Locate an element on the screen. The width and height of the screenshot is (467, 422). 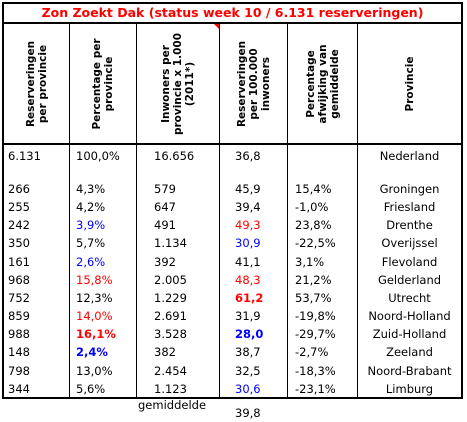
table-row-pct: 14,0% is located at coordinates (94, 316).